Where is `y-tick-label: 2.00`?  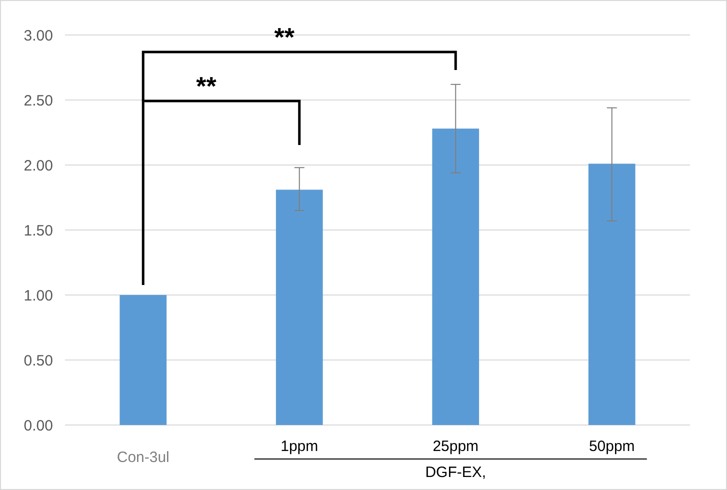 y-tick-label: 2.00 is located at coordinates (38, 165).